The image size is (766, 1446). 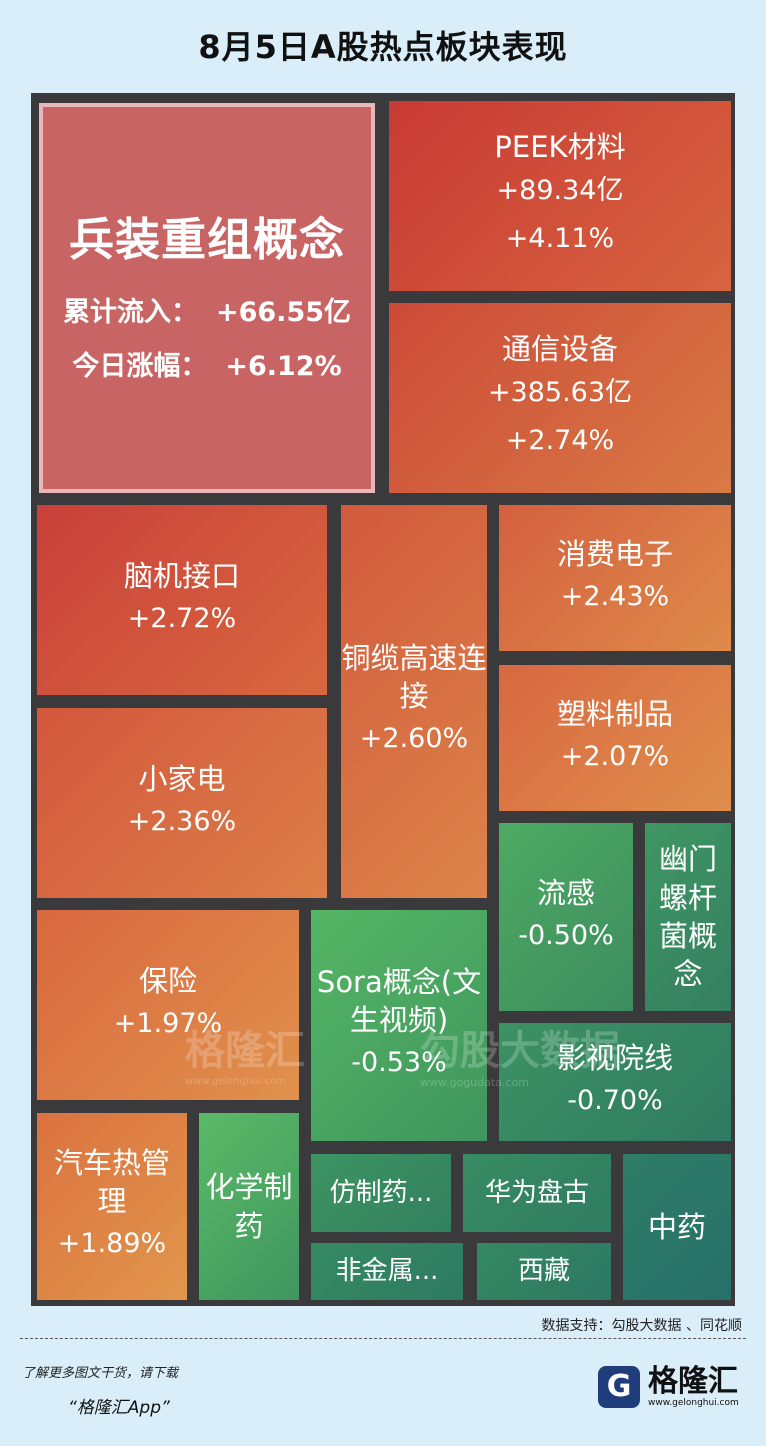 What do you see at coordinates (283, 312) in the screenshot?
I see `featured-flow-value: +66.55亿` at bounding box center [283, 312].